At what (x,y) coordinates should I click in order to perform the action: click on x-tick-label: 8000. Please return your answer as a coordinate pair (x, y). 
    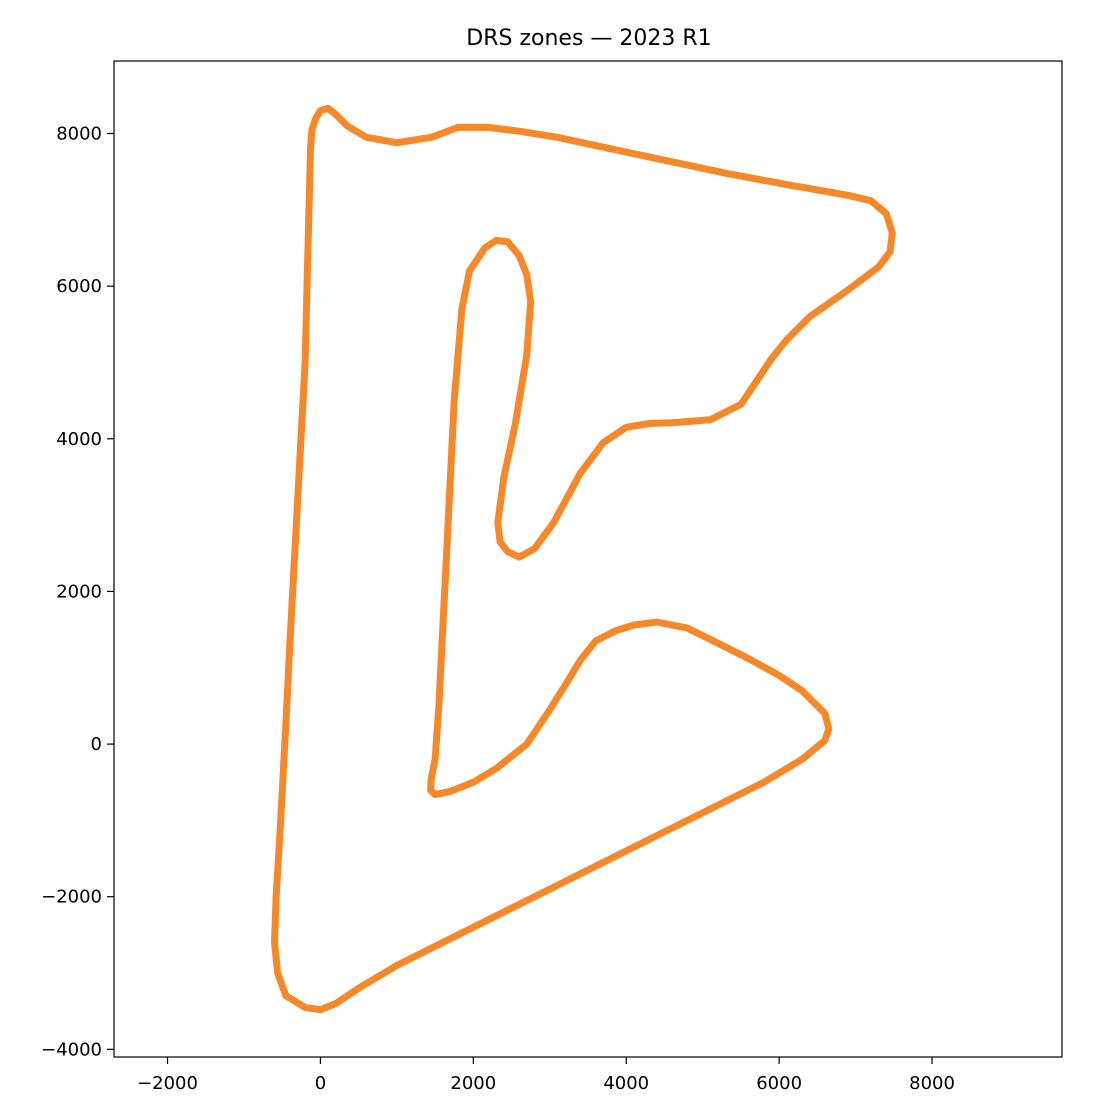
    Looking at the image, I should click on (932, 1083).